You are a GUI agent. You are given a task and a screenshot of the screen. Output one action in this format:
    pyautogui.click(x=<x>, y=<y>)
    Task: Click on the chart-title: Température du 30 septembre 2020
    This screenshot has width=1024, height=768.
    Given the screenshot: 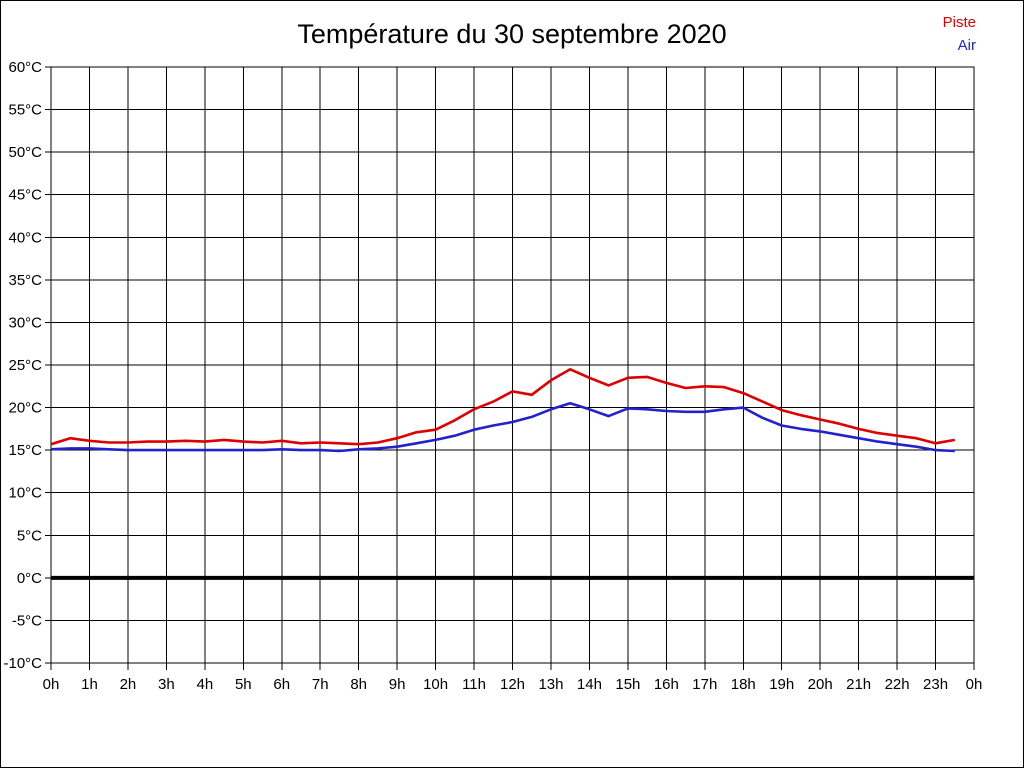 What is the action you would take?
    pyautogui.click(x=512, y=34)
    